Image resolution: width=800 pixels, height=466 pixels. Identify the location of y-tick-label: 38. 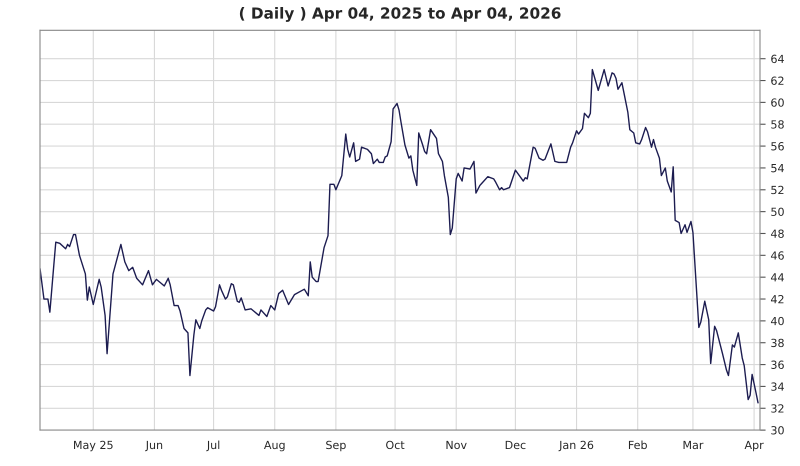
(777, 343).